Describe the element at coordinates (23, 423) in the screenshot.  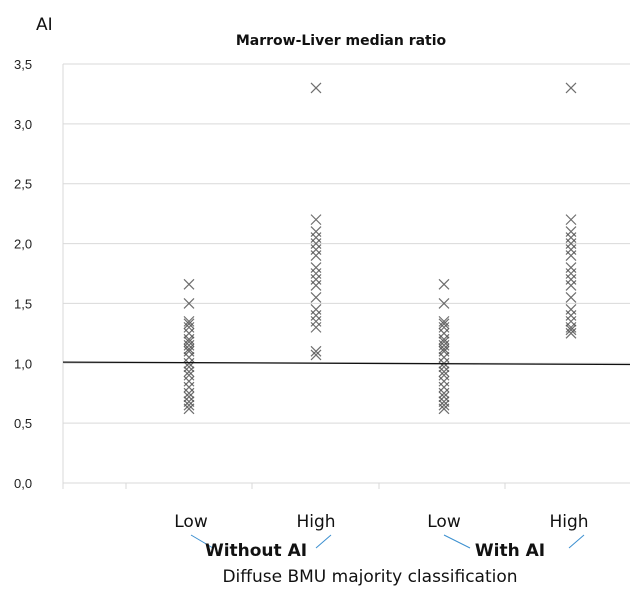
I see `y-tick-label: 0,5` at that location.